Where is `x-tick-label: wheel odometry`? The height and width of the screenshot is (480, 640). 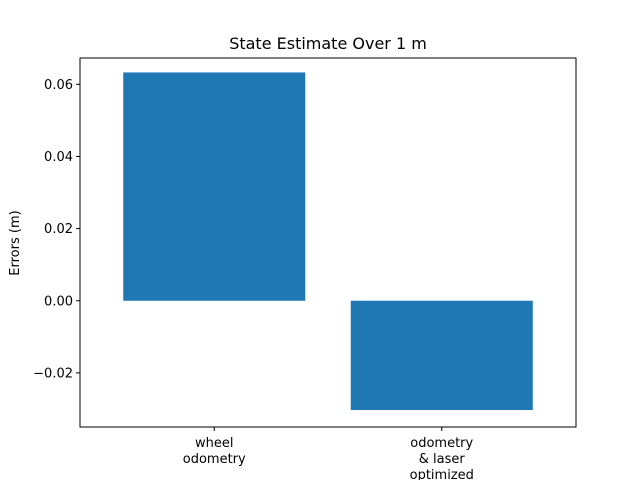
x-tick-label: wheel odometry is located at coordinates (214, 451).